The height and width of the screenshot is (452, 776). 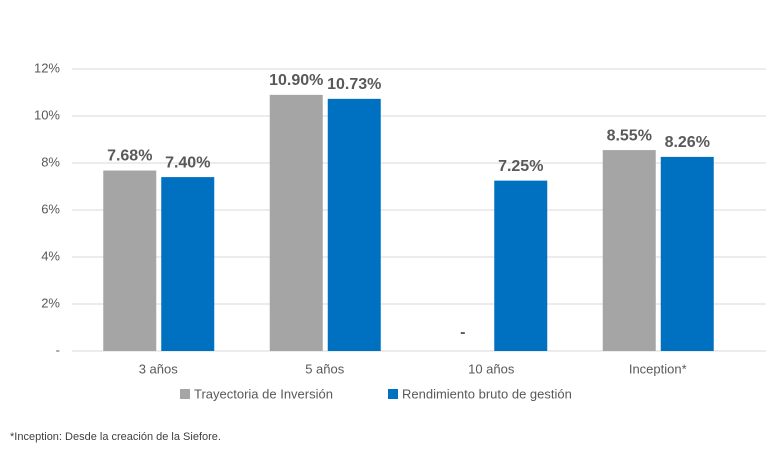 I want to click on value-label: -, so click(x=462, y=332).